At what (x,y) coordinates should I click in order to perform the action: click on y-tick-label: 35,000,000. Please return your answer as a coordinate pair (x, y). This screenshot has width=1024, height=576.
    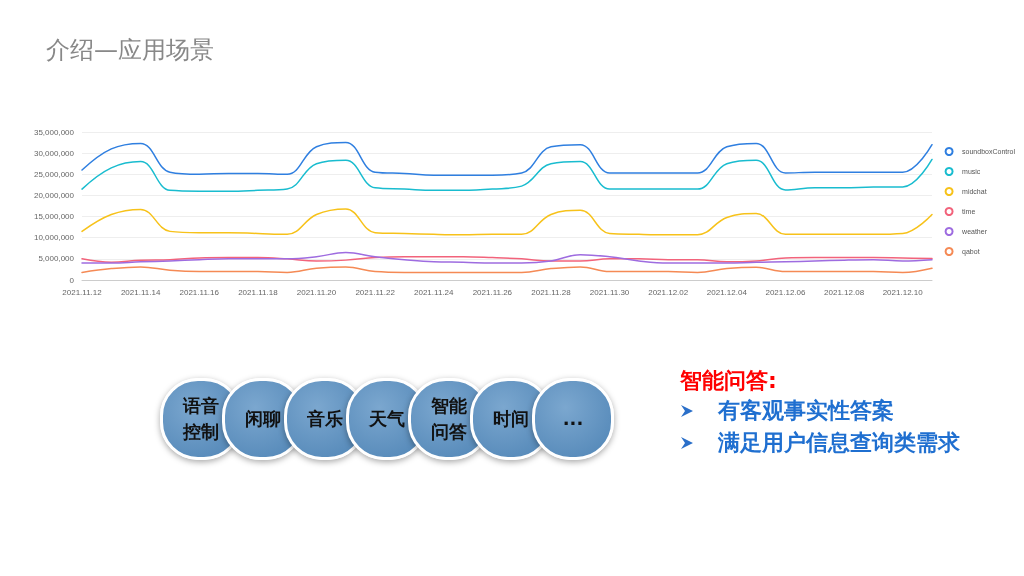
    Looking at the image, I should click on (54, 132).